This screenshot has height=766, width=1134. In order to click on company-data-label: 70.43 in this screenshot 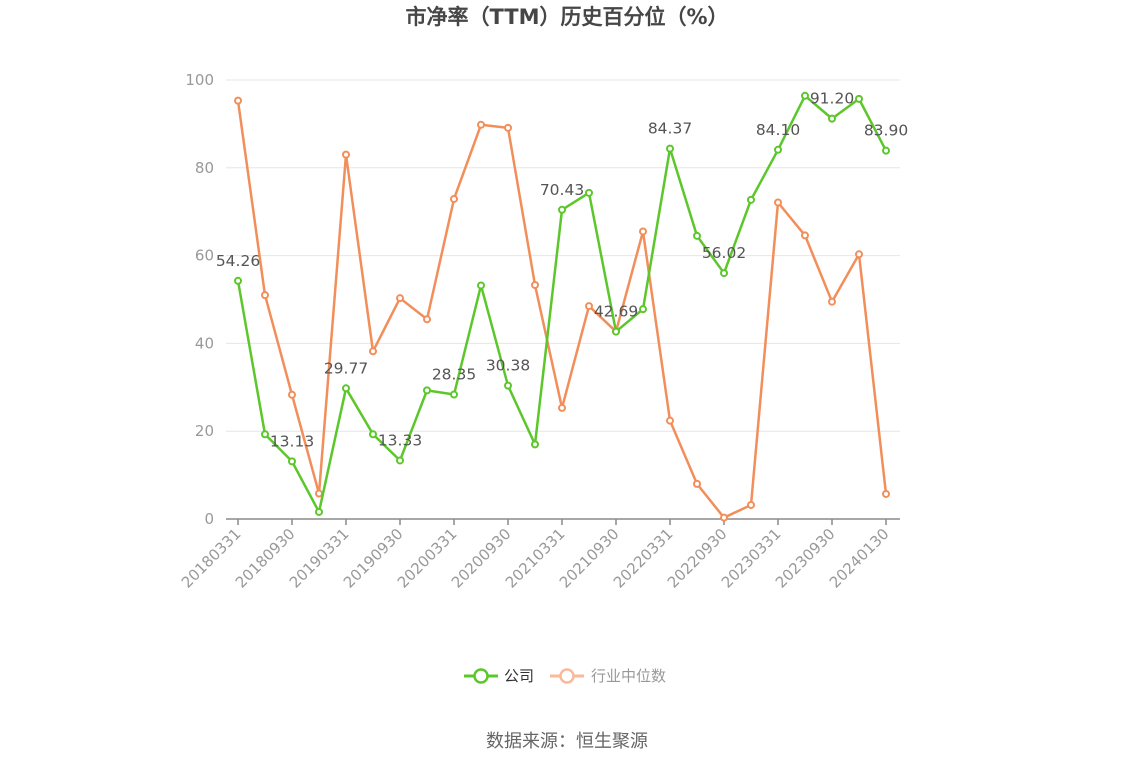, I will do `click(562, 190)`.